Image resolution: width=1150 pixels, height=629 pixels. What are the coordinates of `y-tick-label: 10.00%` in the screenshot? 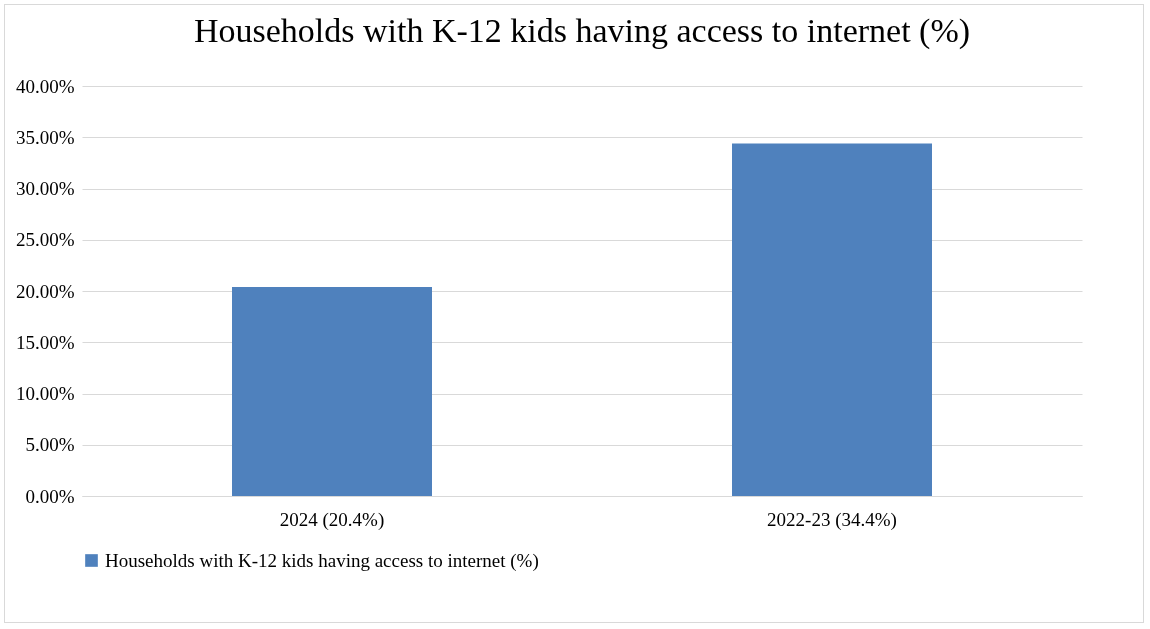 It's located at (45, 393).